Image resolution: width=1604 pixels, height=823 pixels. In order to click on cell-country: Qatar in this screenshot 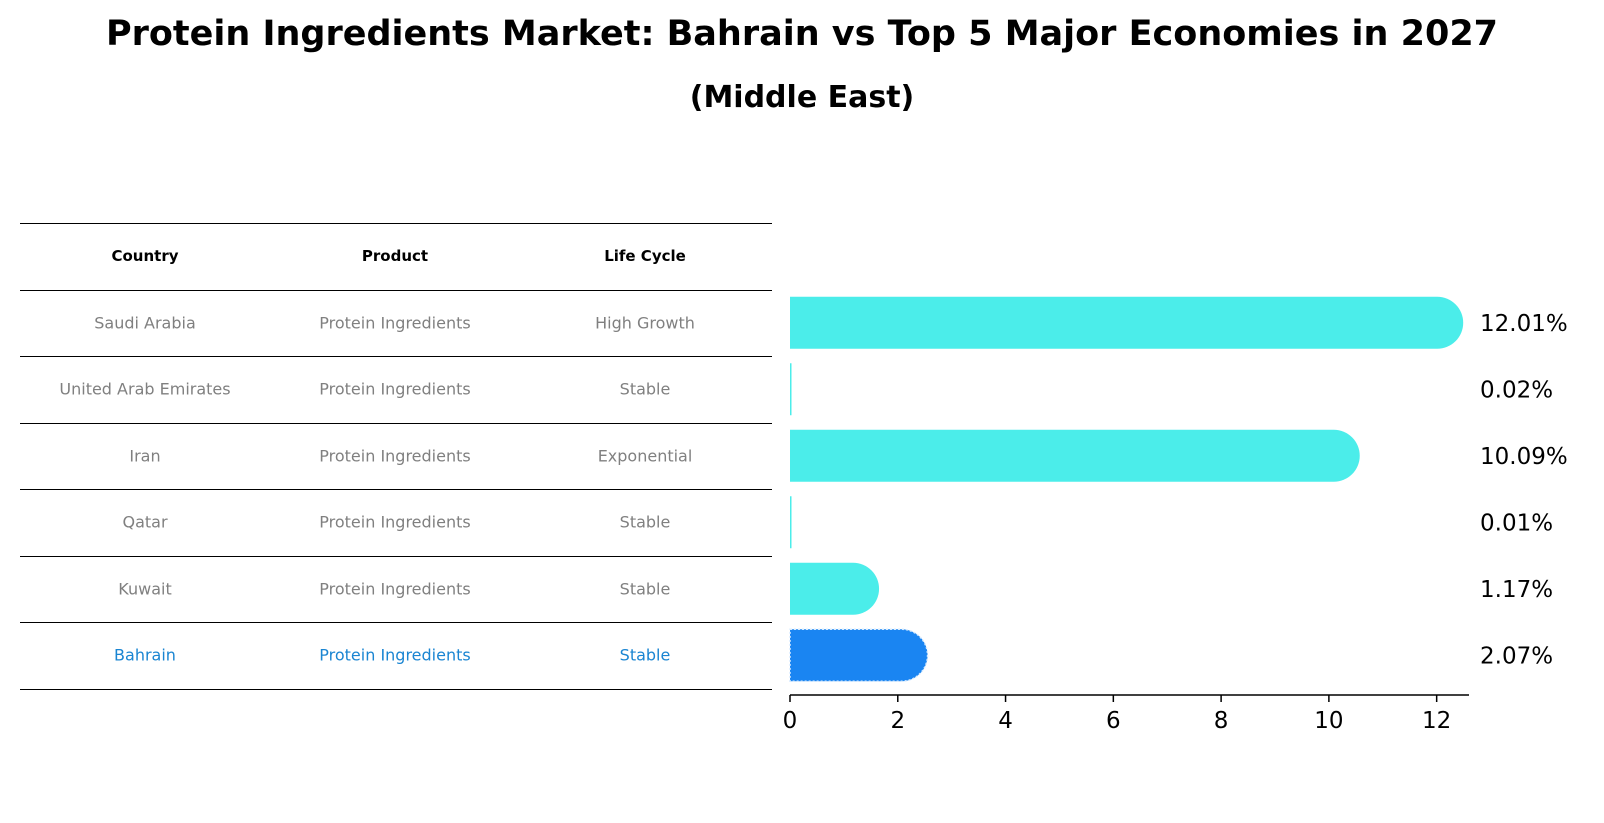, I will do `click(145, 522)`.